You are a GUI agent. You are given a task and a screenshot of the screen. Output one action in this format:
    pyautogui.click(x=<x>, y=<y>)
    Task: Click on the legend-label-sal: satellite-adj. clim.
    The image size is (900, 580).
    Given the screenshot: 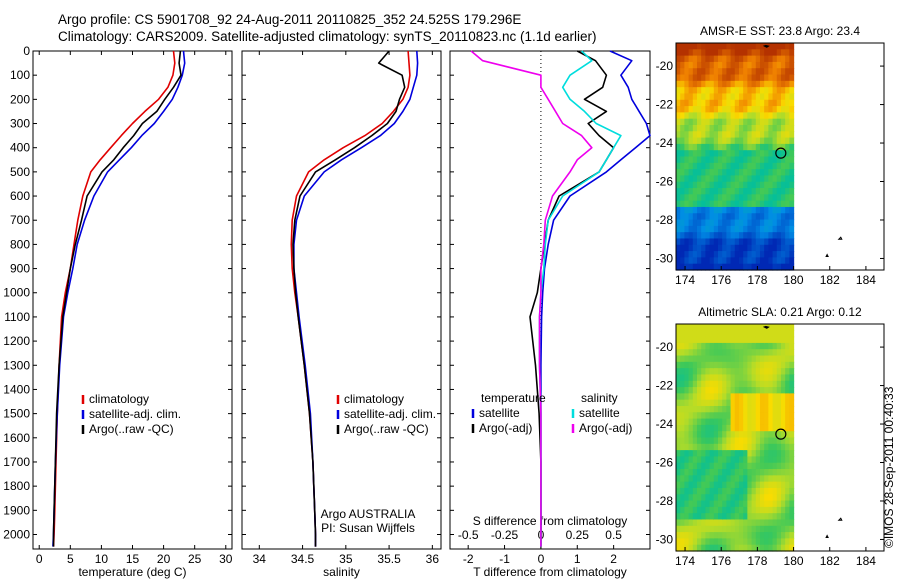 What is the action you would take?
    pyautogui.click(x=390, y=414)
    